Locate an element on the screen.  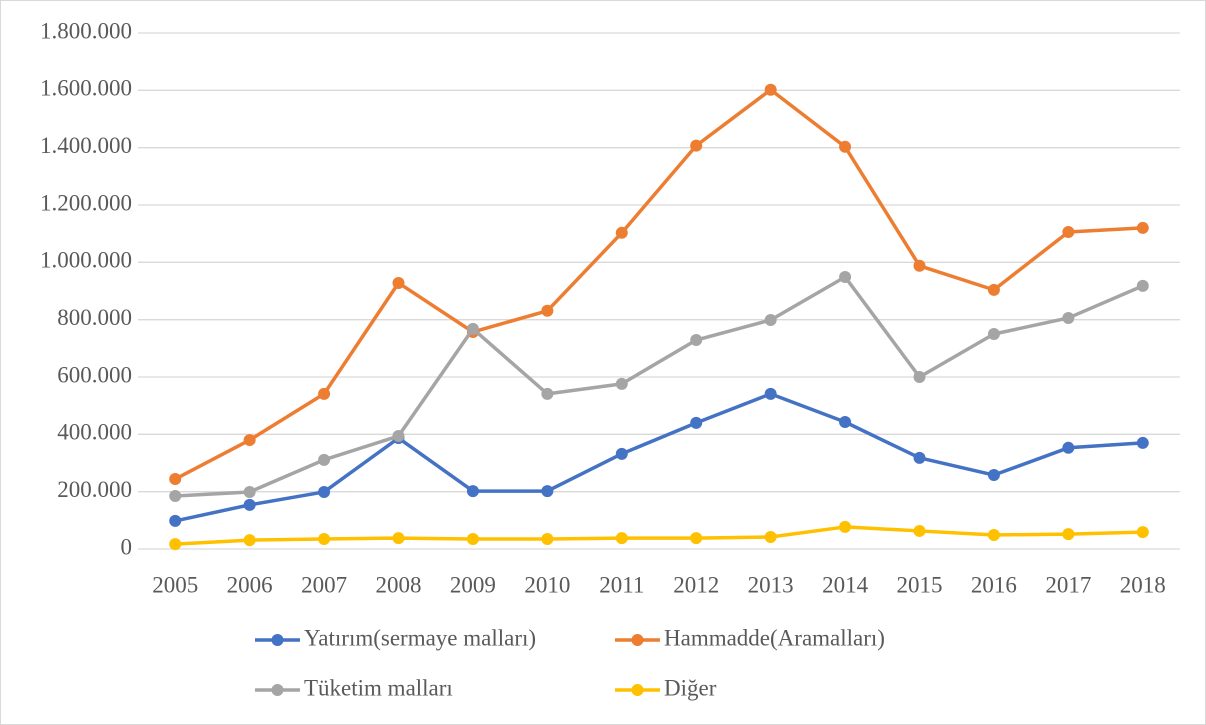
x-tick-label: 2007 is located at coordinates (324, 584).